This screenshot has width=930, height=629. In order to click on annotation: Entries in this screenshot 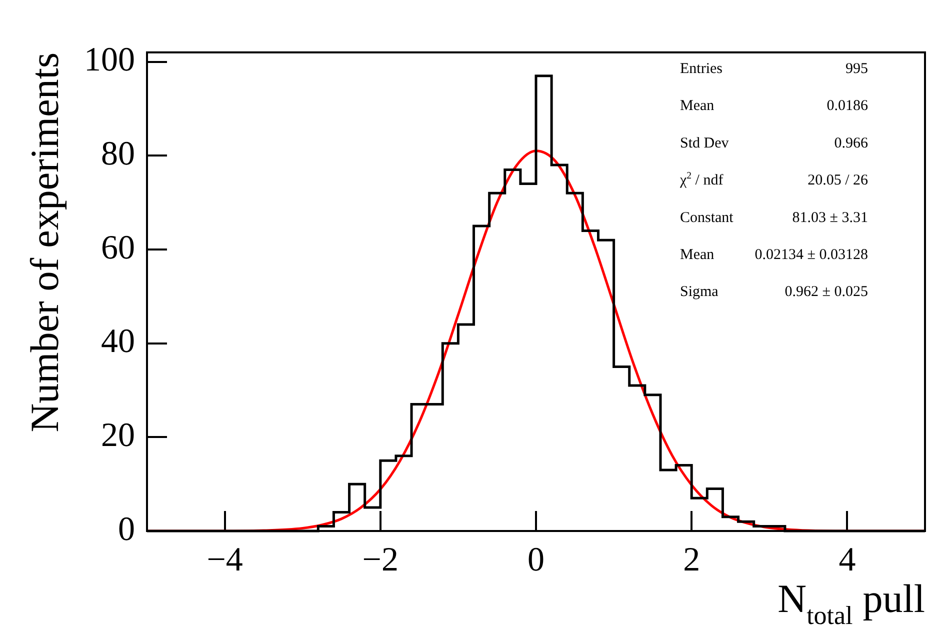, I will do `click(701, 69)`.